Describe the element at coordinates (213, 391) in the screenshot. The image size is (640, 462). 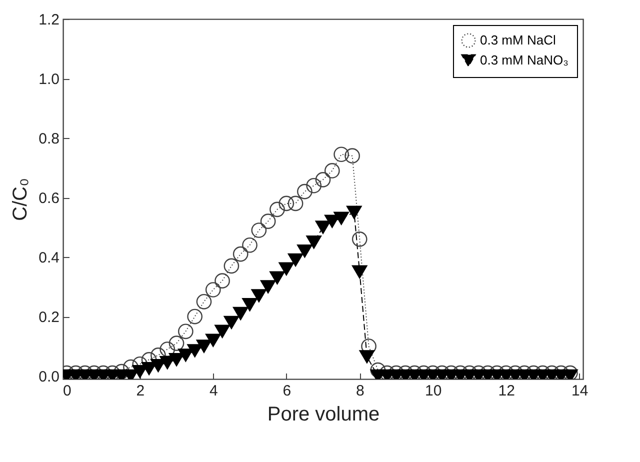
I see `x-tick-label: 4` at that location.